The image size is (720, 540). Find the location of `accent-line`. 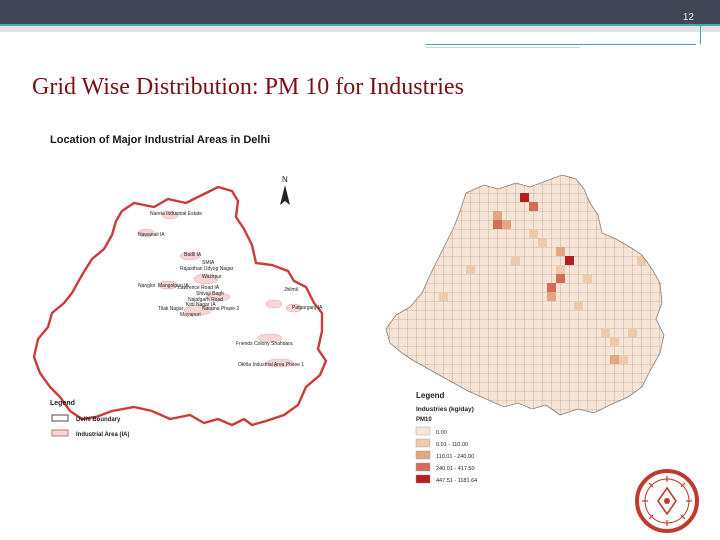

accent-line is located at coordinates (360, 25).